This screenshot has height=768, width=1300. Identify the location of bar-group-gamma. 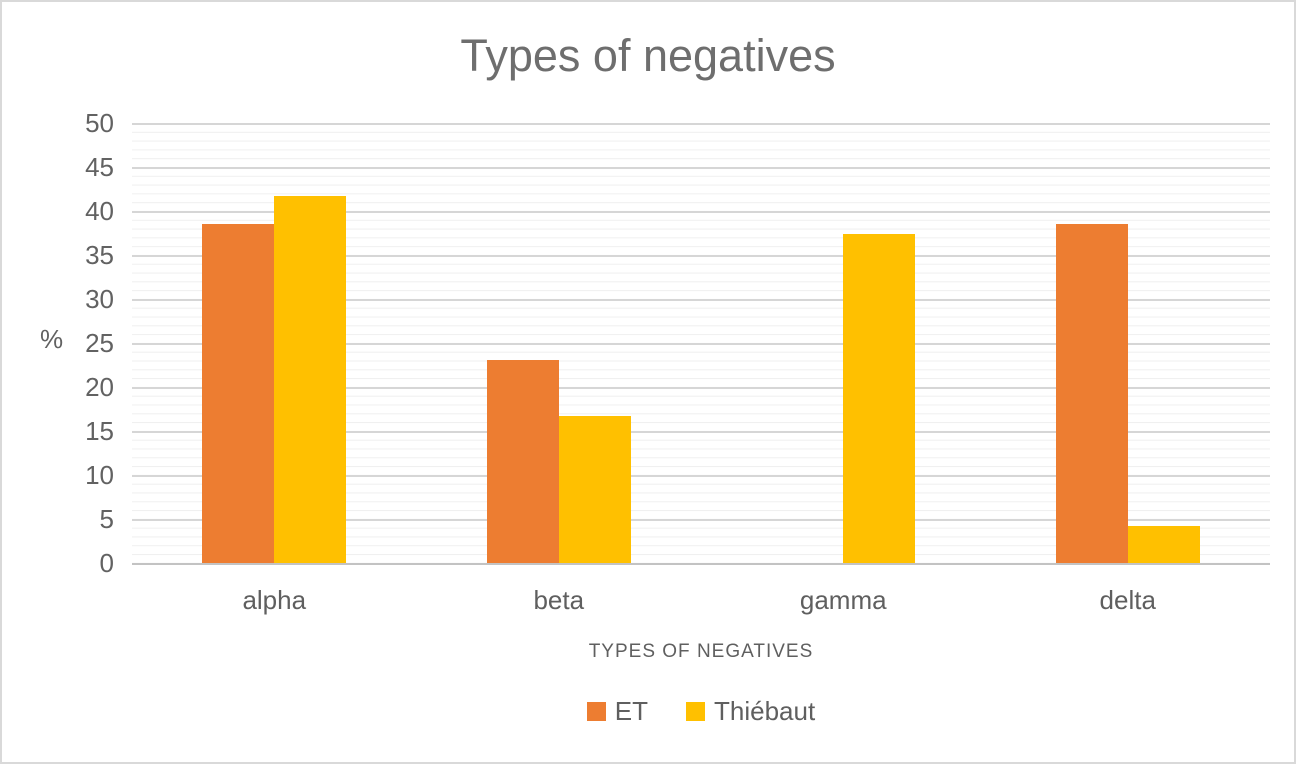
(843, 343).